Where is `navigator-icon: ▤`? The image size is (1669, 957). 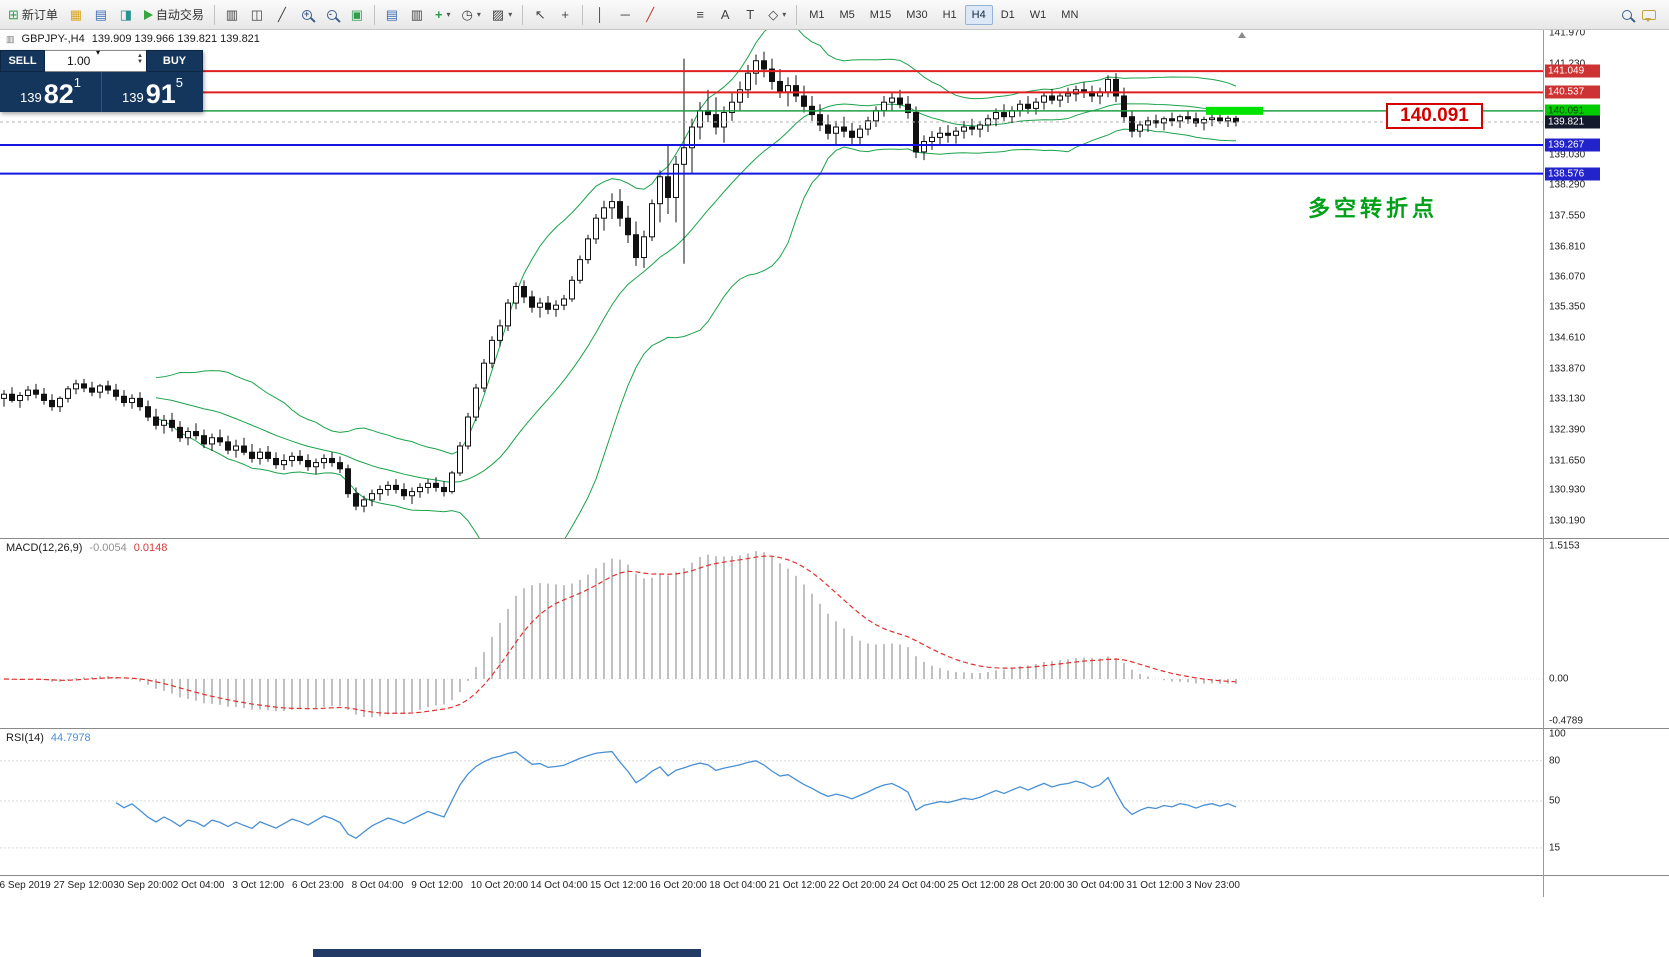 navigator-icon: ▤ is located at coordinates (392, 14).